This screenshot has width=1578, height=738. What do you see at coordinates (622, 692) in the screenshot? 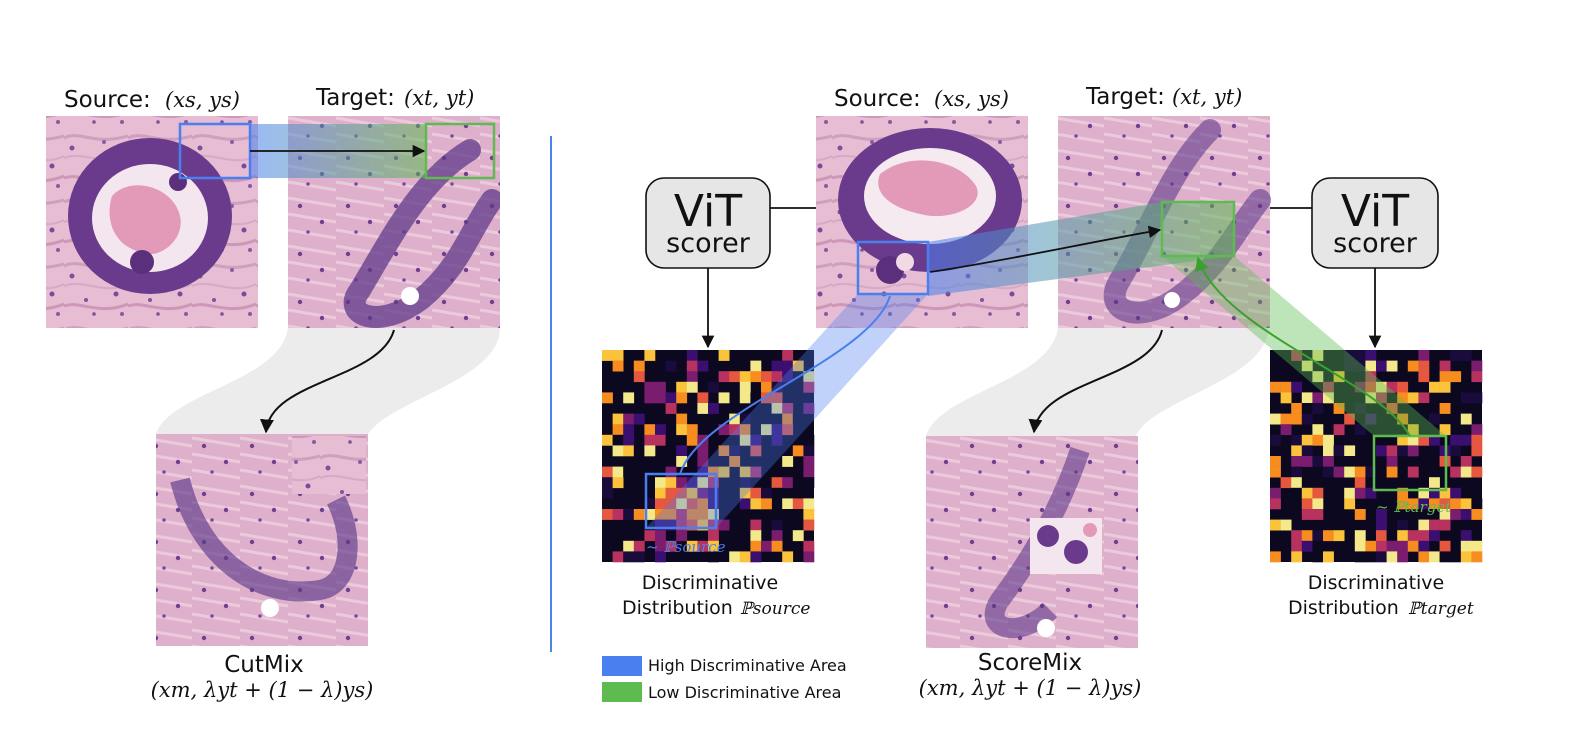
I see `legend-swatch-low` at bounding box center [622, 692].